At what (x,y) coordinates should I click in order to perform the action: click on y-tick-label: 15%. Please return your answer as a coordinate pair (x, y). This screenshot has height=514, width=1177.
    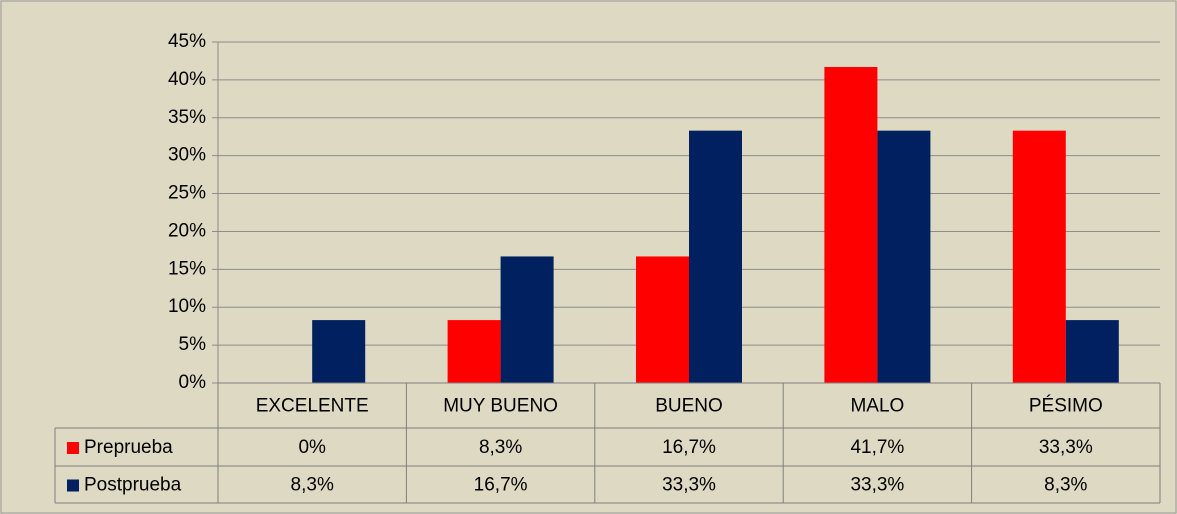
    Looking at the image, I should click on (187, 268).